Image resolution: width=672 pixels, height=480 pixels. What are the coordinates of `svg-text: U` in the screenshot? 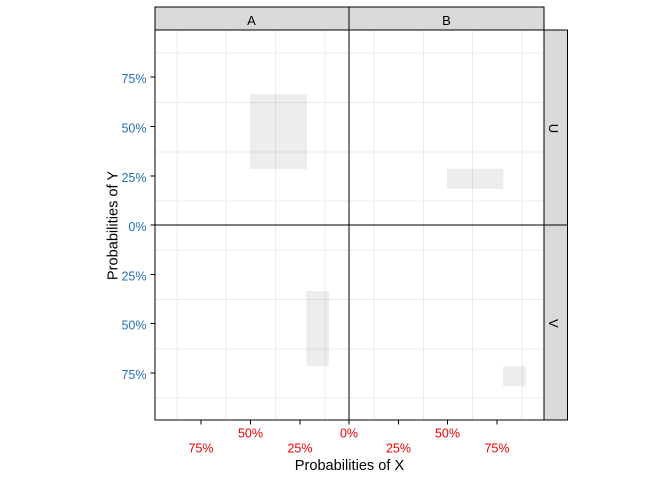 It's located at (553, 128).